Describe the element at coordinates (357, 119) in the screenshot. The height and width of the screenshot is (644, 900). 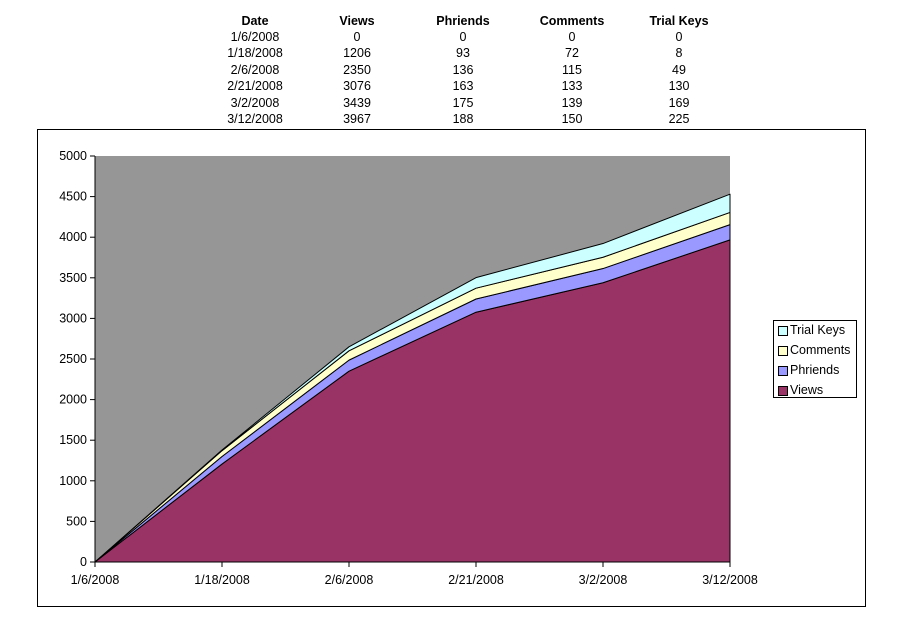
I see `table-cell: 3967` at that location.